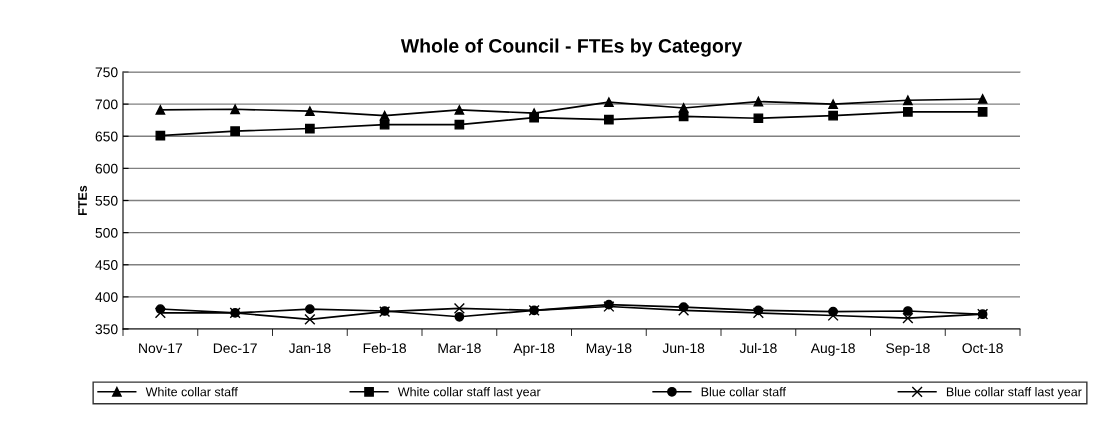 This screenshot has width=1115, height=428. Describe the element at coordinates (161, 348) in the screenshot. I see `x-tick-label: Nov-17` at that location.